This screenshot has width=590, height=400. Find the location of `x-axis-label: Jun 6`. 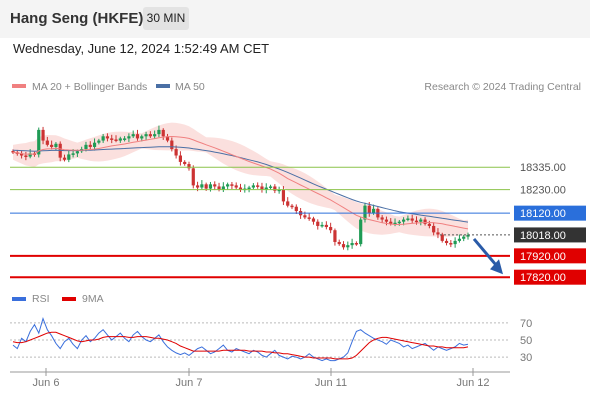

x-axis-label: Jun 6 is located at coordinates (46, 383).